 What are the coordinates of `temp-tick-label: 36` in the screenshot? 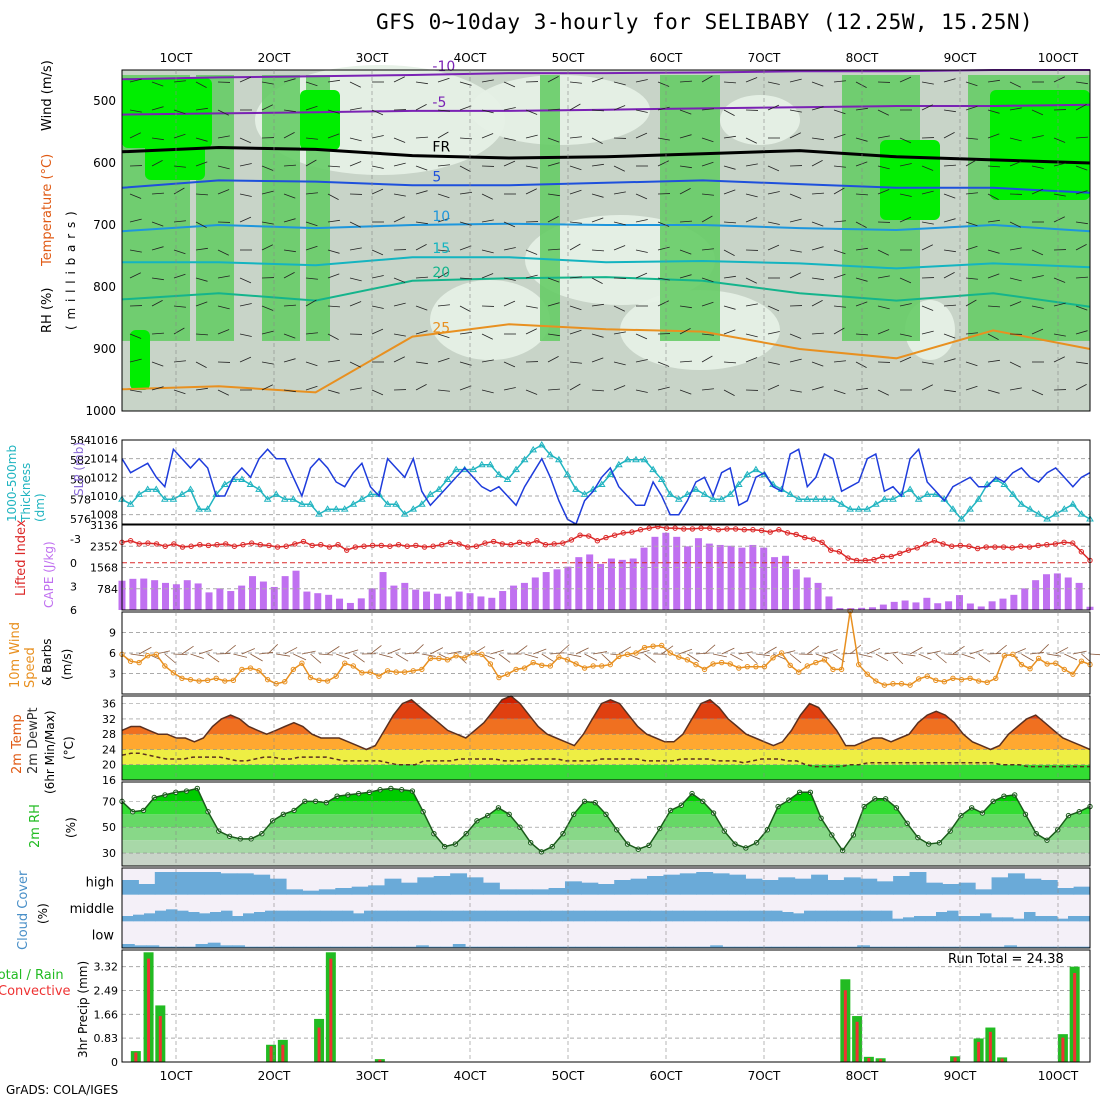 It's located at (109, 704).